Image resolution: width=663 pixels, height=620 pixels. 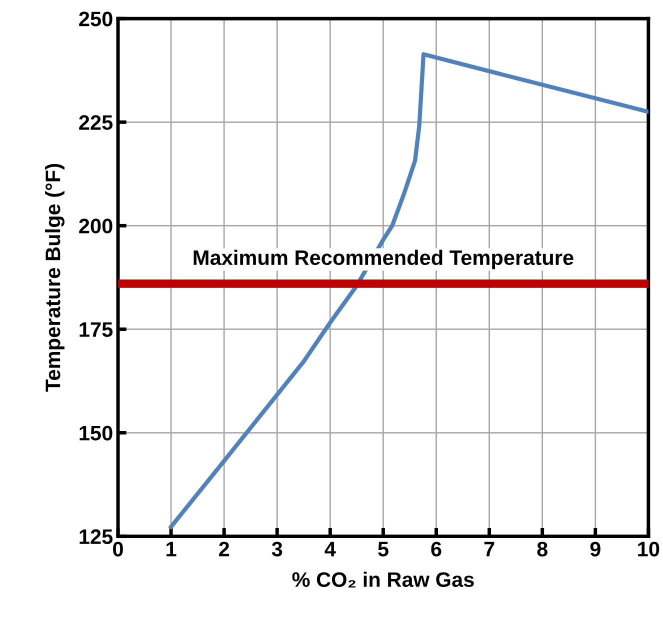 I want to click on x-tick-label: 4, so click(x=330, y=549).